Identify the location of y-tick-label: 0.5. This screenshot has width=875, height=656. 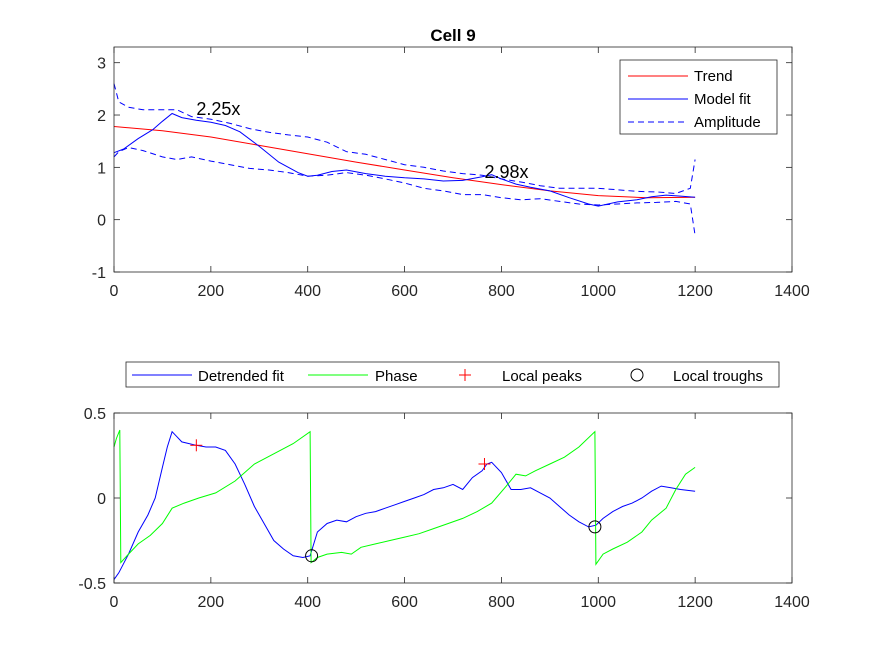
(95, 414).